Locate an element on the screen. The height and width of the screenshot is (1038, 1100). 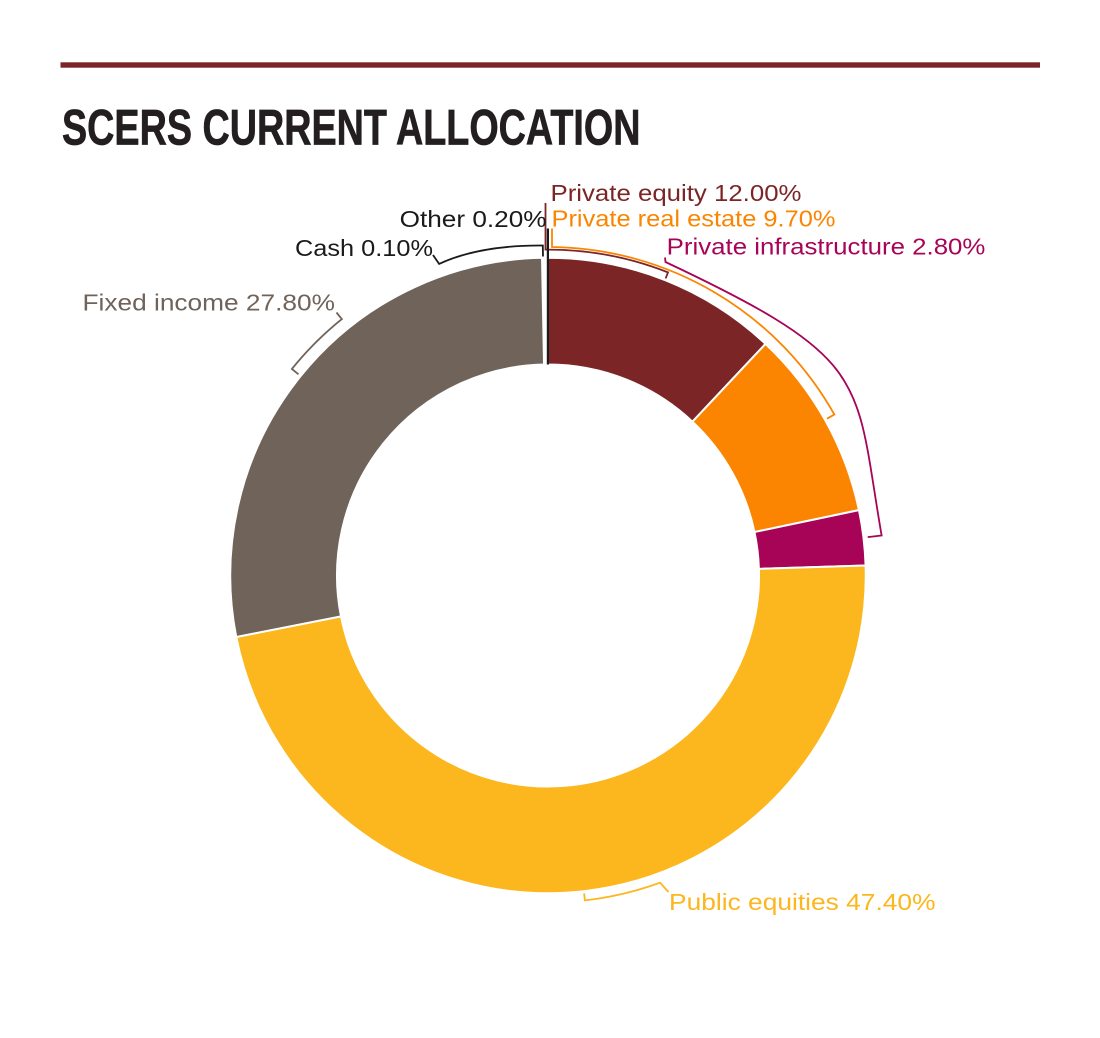
svg-text: Public equities 47.40% is located at coordinates (802, 902).